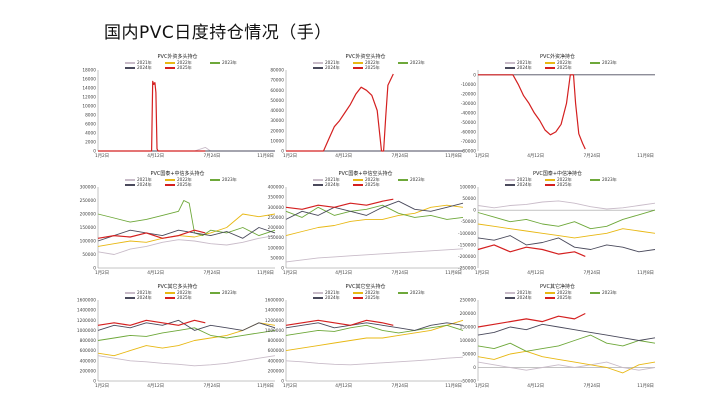 This screenshot has height=405, width=719. What do you see at coordinates (90, 143) in the screenshot?
I see `y-tick-label: 2000` at bounding box center [90, 143].